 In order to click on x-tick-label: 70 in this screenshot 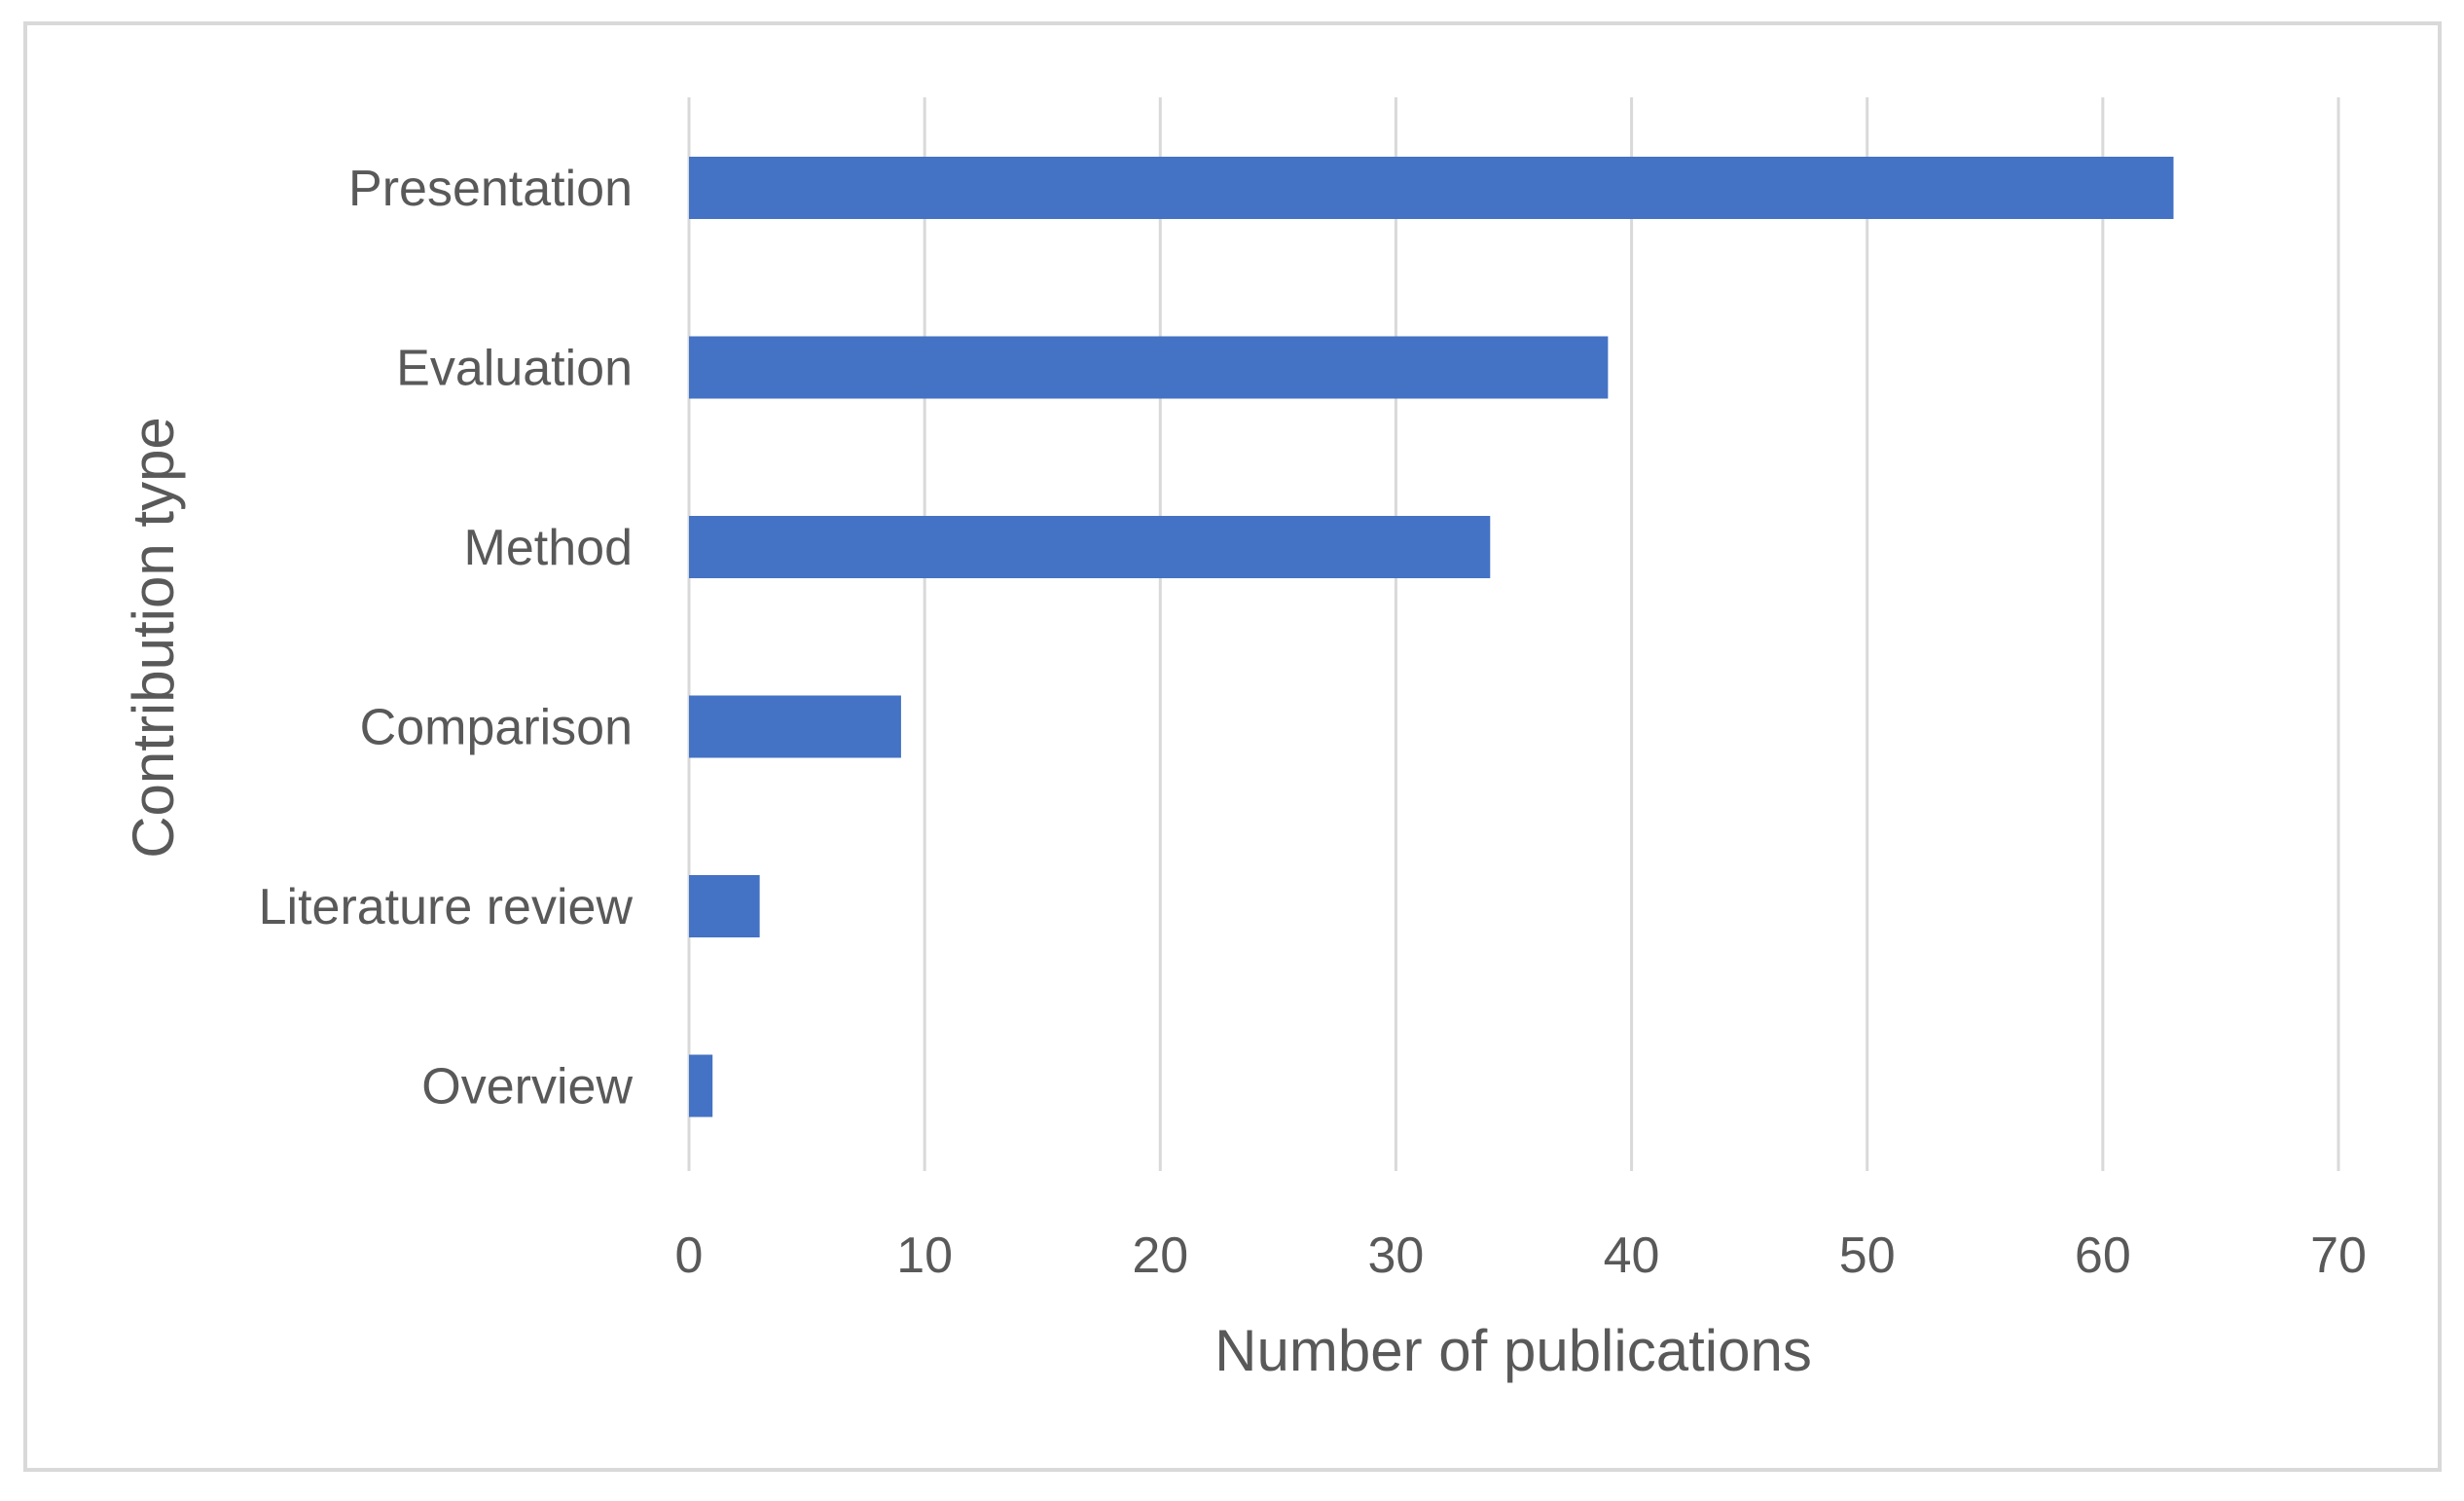, I will do `click(2338, 1255)`.